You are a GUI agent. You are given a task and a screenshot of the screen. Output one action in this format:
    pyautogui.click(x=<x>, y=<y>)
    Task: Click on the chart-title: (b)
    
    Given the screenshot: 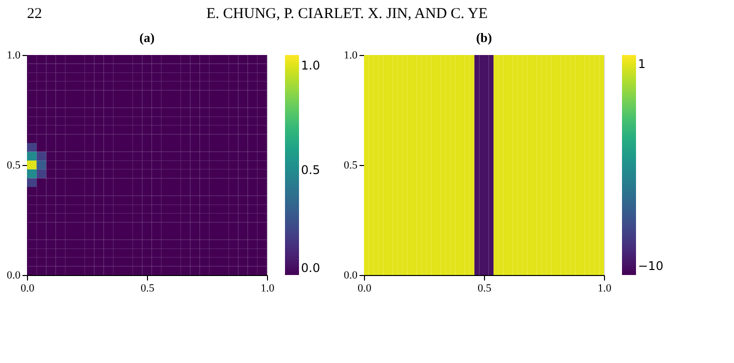 What is the action you would take?
    pyautogui.click(x=484, y=37)
    